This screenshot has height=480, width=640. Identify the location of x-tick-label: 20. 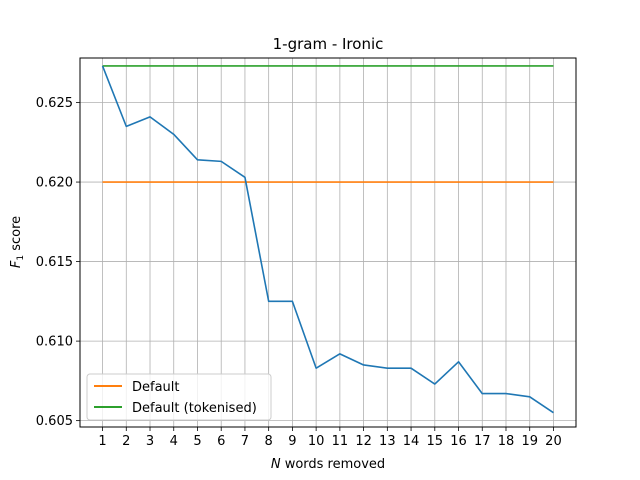
(553, 441).